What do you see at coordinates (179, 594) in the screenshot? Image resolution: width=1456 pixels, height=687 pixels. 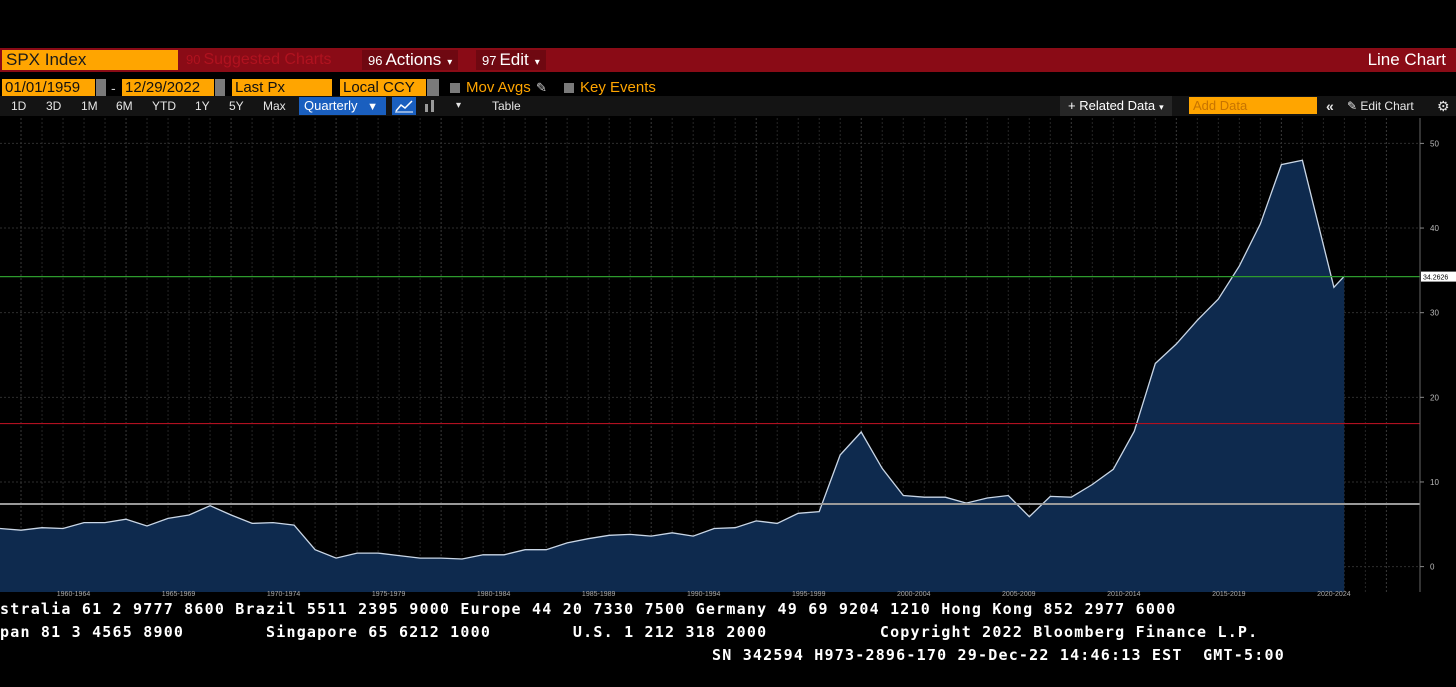 I see `x-tick-label: 1965-1969` at bounding box center [179, 594].